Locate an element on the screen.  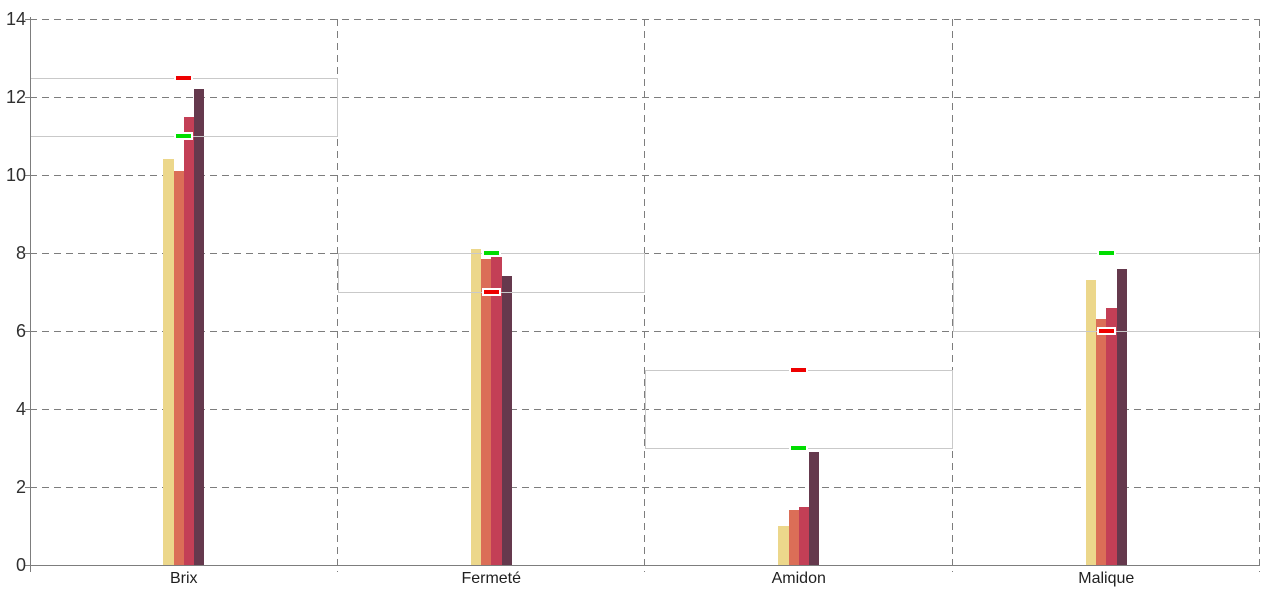
bar-brix-s3 is located at coordinates (188, 340).